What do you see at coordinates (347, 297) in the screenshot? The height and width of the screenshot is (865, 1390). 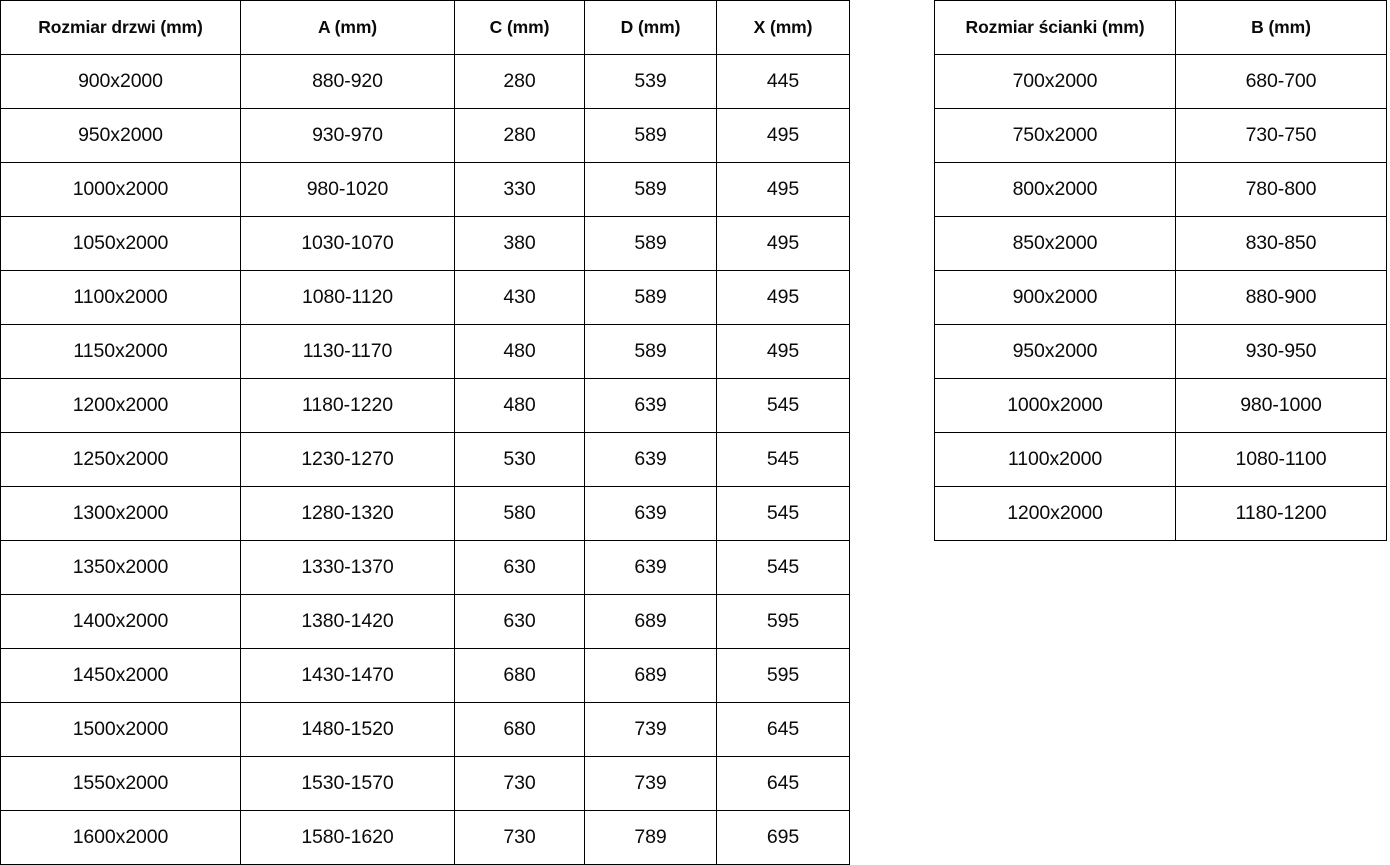 I see `cell-a: 1080-1120` at bounding box center [347, 297].